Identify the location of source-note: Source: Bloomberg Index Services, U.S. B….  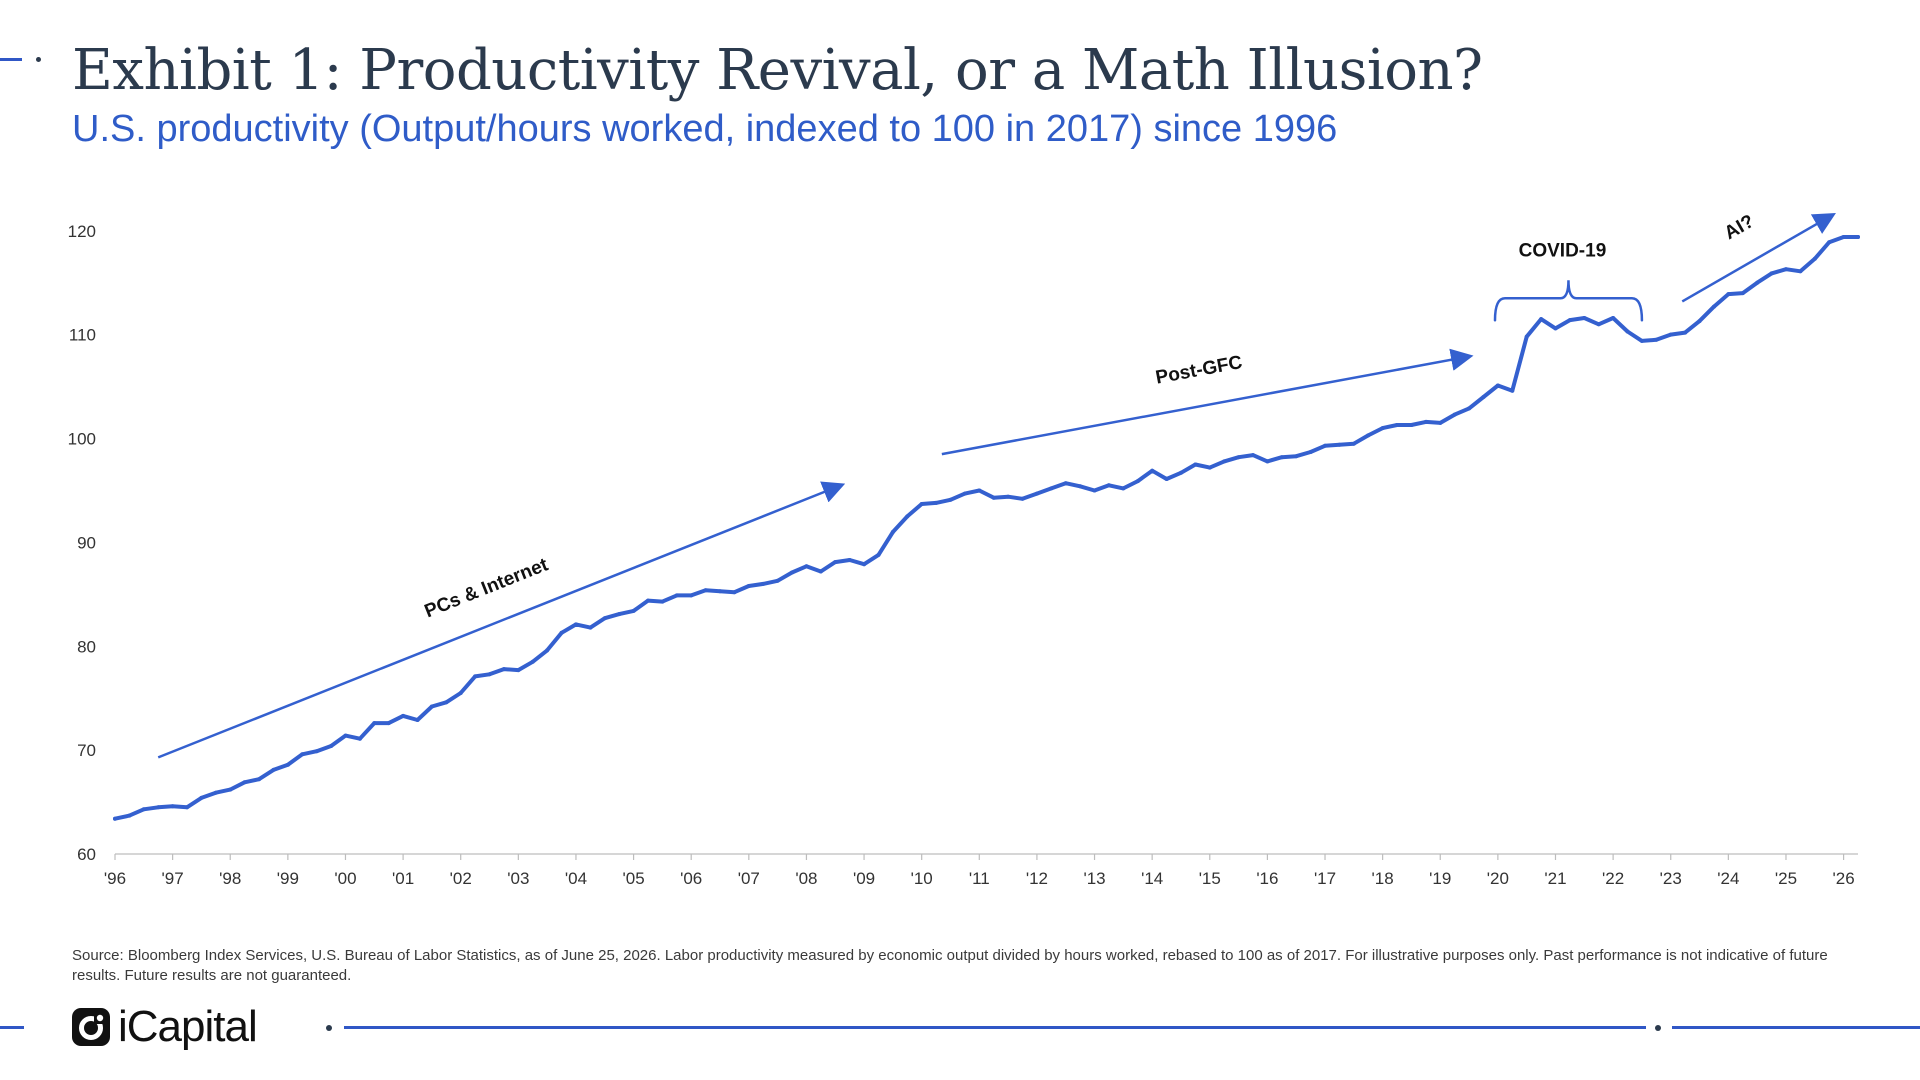
(950, 965).